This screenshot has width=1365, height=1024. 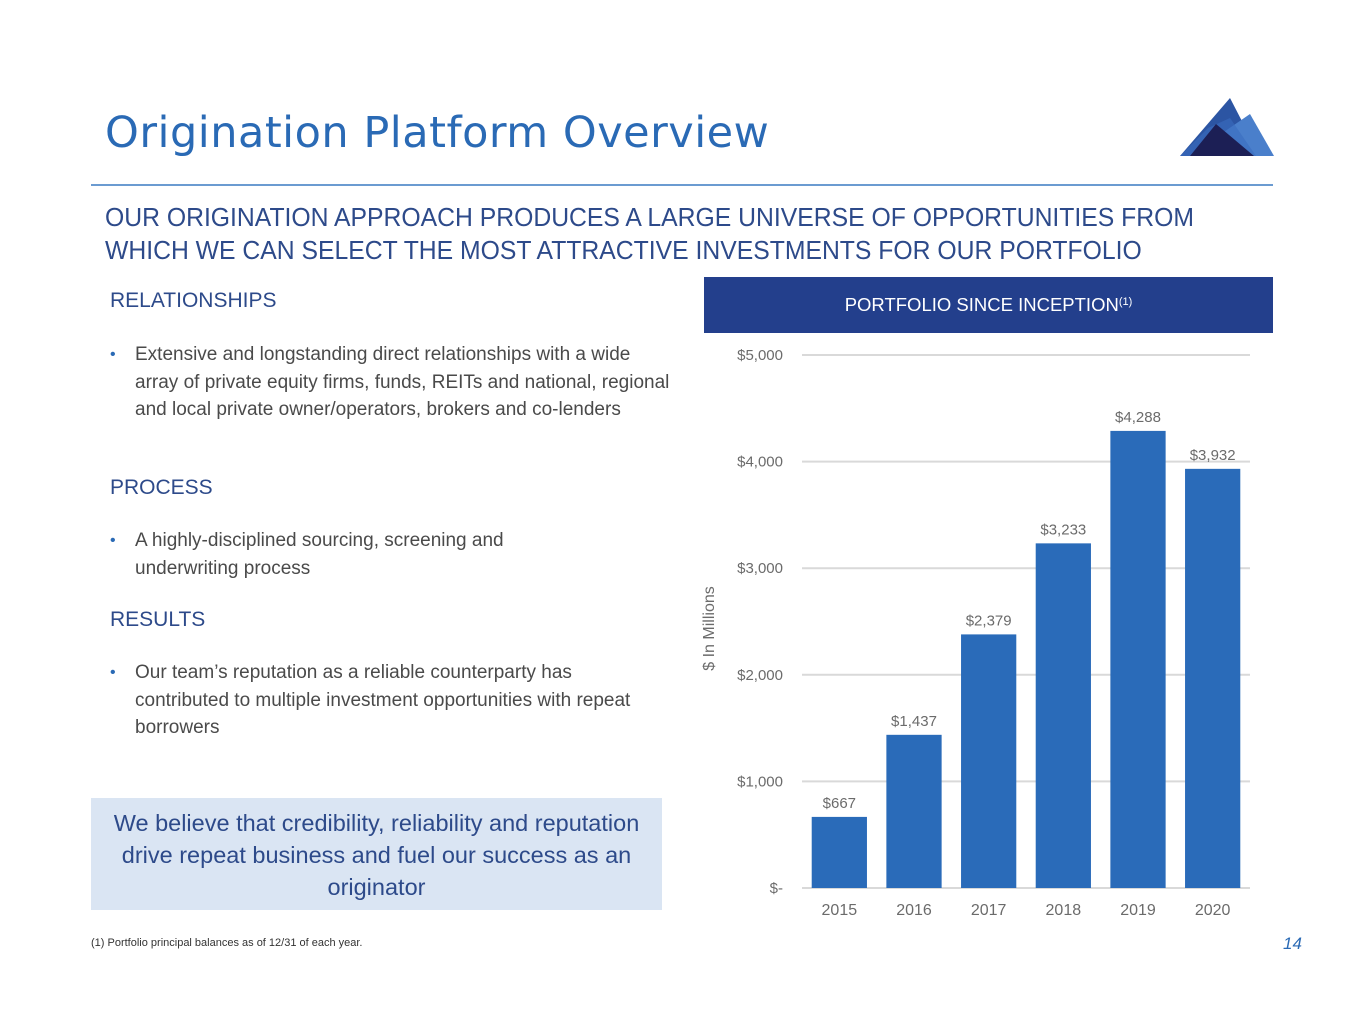 What do you see at coordinates (1227, 127) in the screenshot?
I see `mountain-logo-icon` at bounding box center [1227, 127].